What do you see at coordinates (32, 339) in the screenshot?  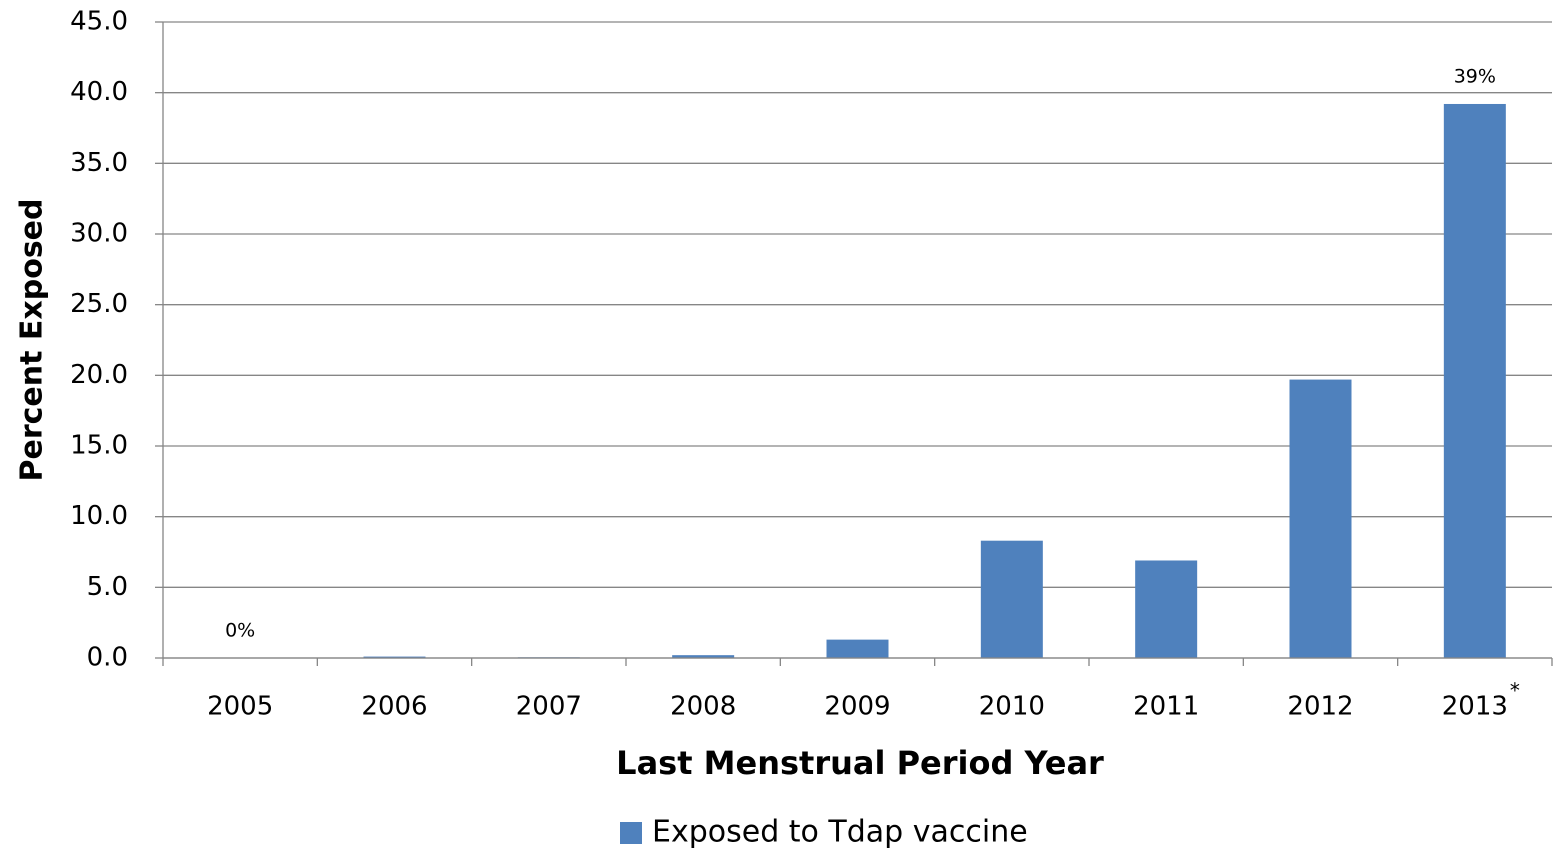 I see `y-axis-title: Percent Exposed` at bounding box center [32, 339].